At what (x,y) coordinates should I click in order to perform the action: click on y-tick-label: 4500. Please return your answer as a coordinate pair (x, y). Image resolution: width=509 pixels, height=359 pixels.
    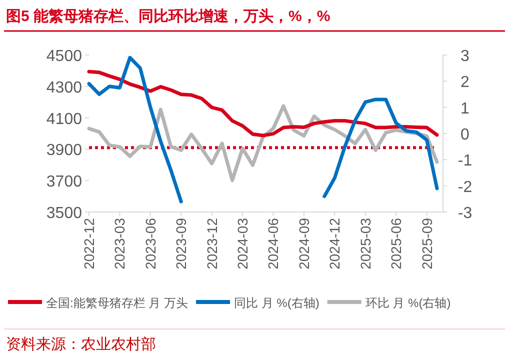
    Looking at the image, I should click on (64, 56).